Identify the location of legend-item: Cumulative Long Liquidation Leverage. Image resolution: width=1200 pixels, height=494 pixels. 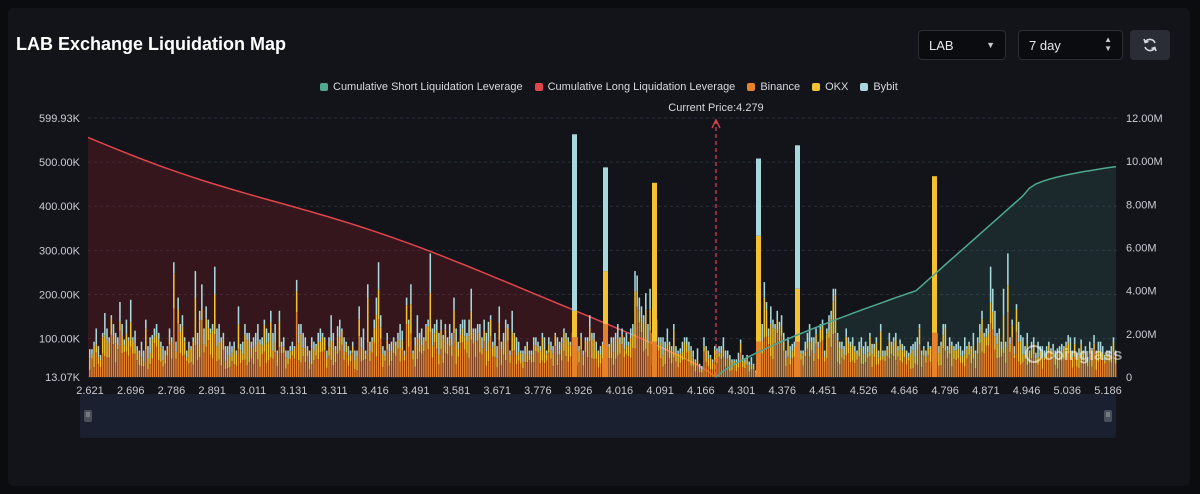
(634, 87).